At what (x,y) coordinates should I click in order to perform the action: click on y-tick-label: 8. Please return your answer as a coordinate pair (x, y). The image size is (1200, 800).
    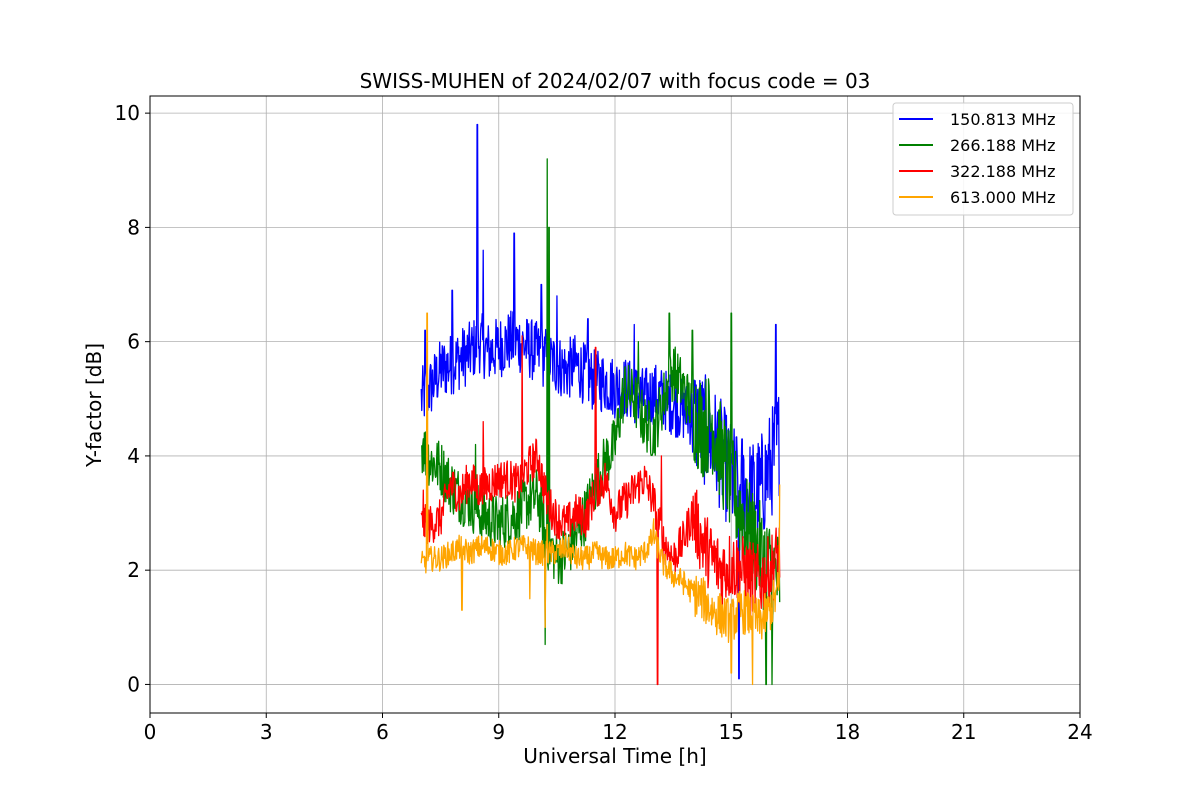
    Looking at the image, I should click on (133, 227).